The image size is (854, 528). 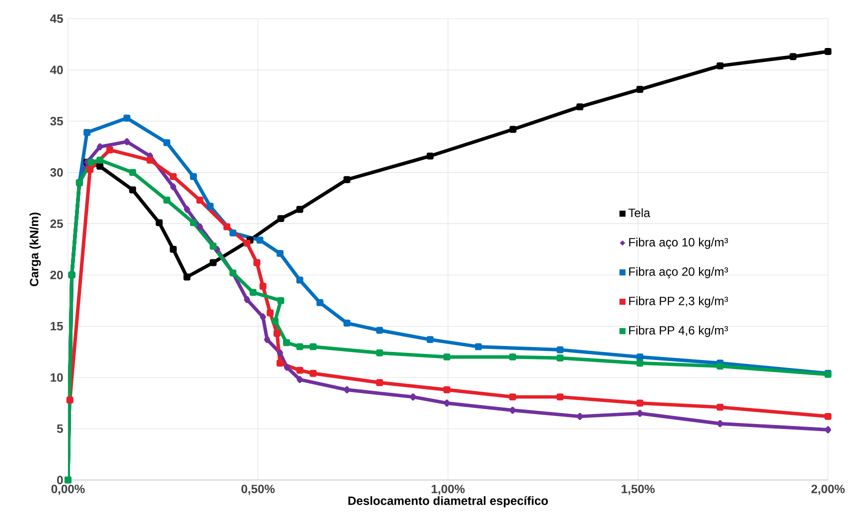 I want to click on x-tick-label: 1,00%, so click(x=448, y=489).